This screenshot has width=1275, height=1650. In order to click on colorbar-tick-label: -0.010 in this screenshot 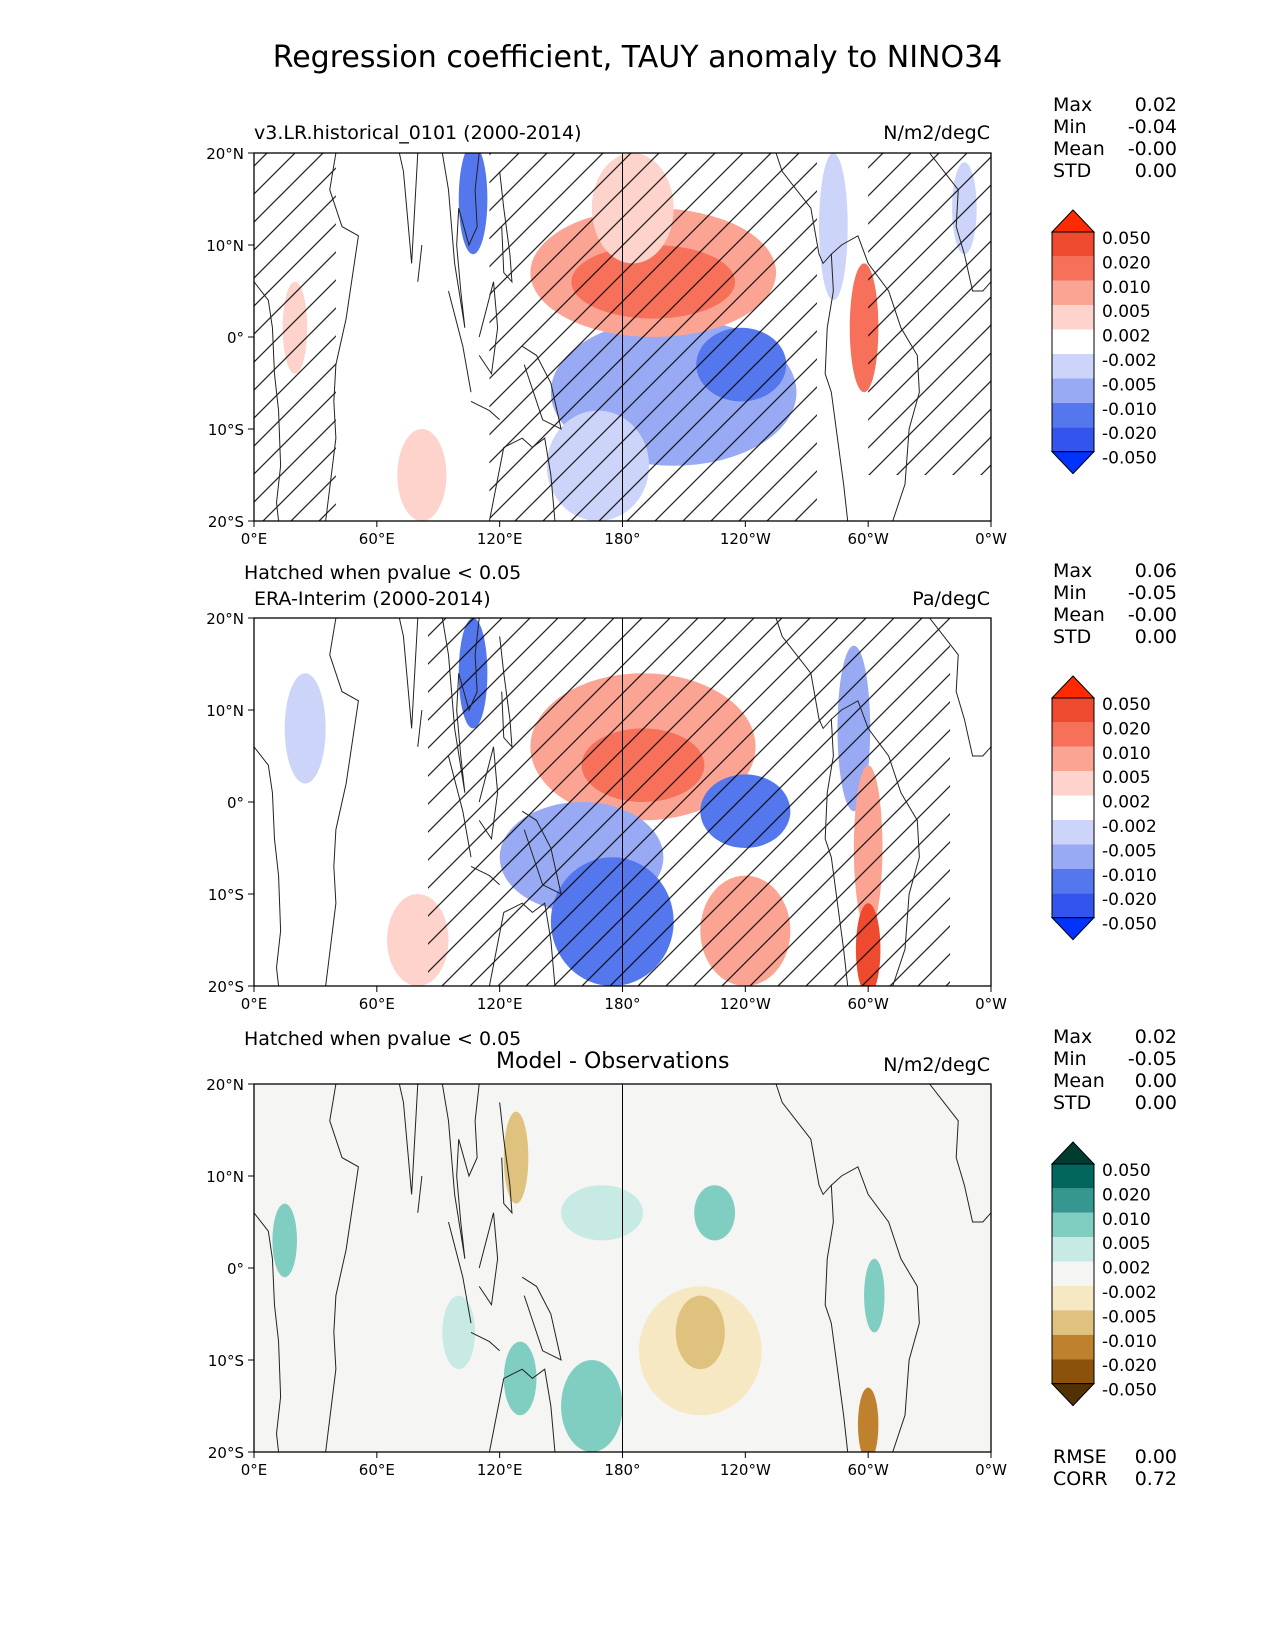, I will do `click(1129, 410)`.